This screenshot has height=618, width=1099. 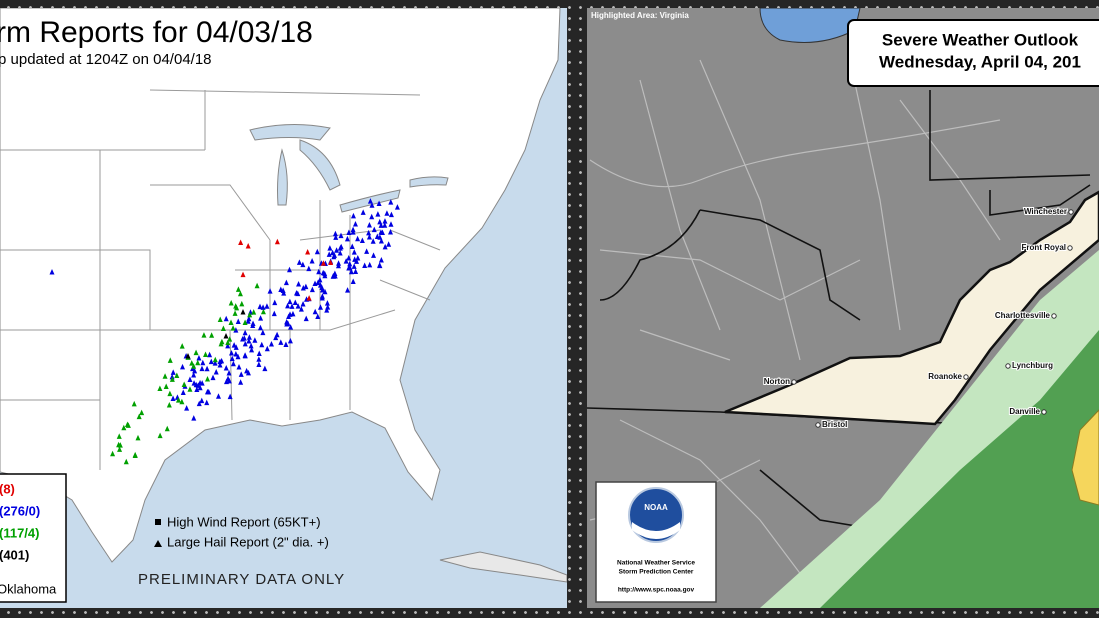 What do you see at coordinates (980, 61) in the screenshot?
I see `outlook-date: Wednesday, April 04, 201` at bounding box center [980, 61].